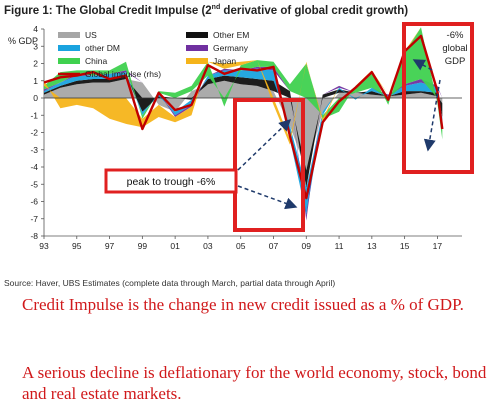 The width and height of the screenshot is (500, 416). I want to click on x-tick-label: 11, so click(339, 246).